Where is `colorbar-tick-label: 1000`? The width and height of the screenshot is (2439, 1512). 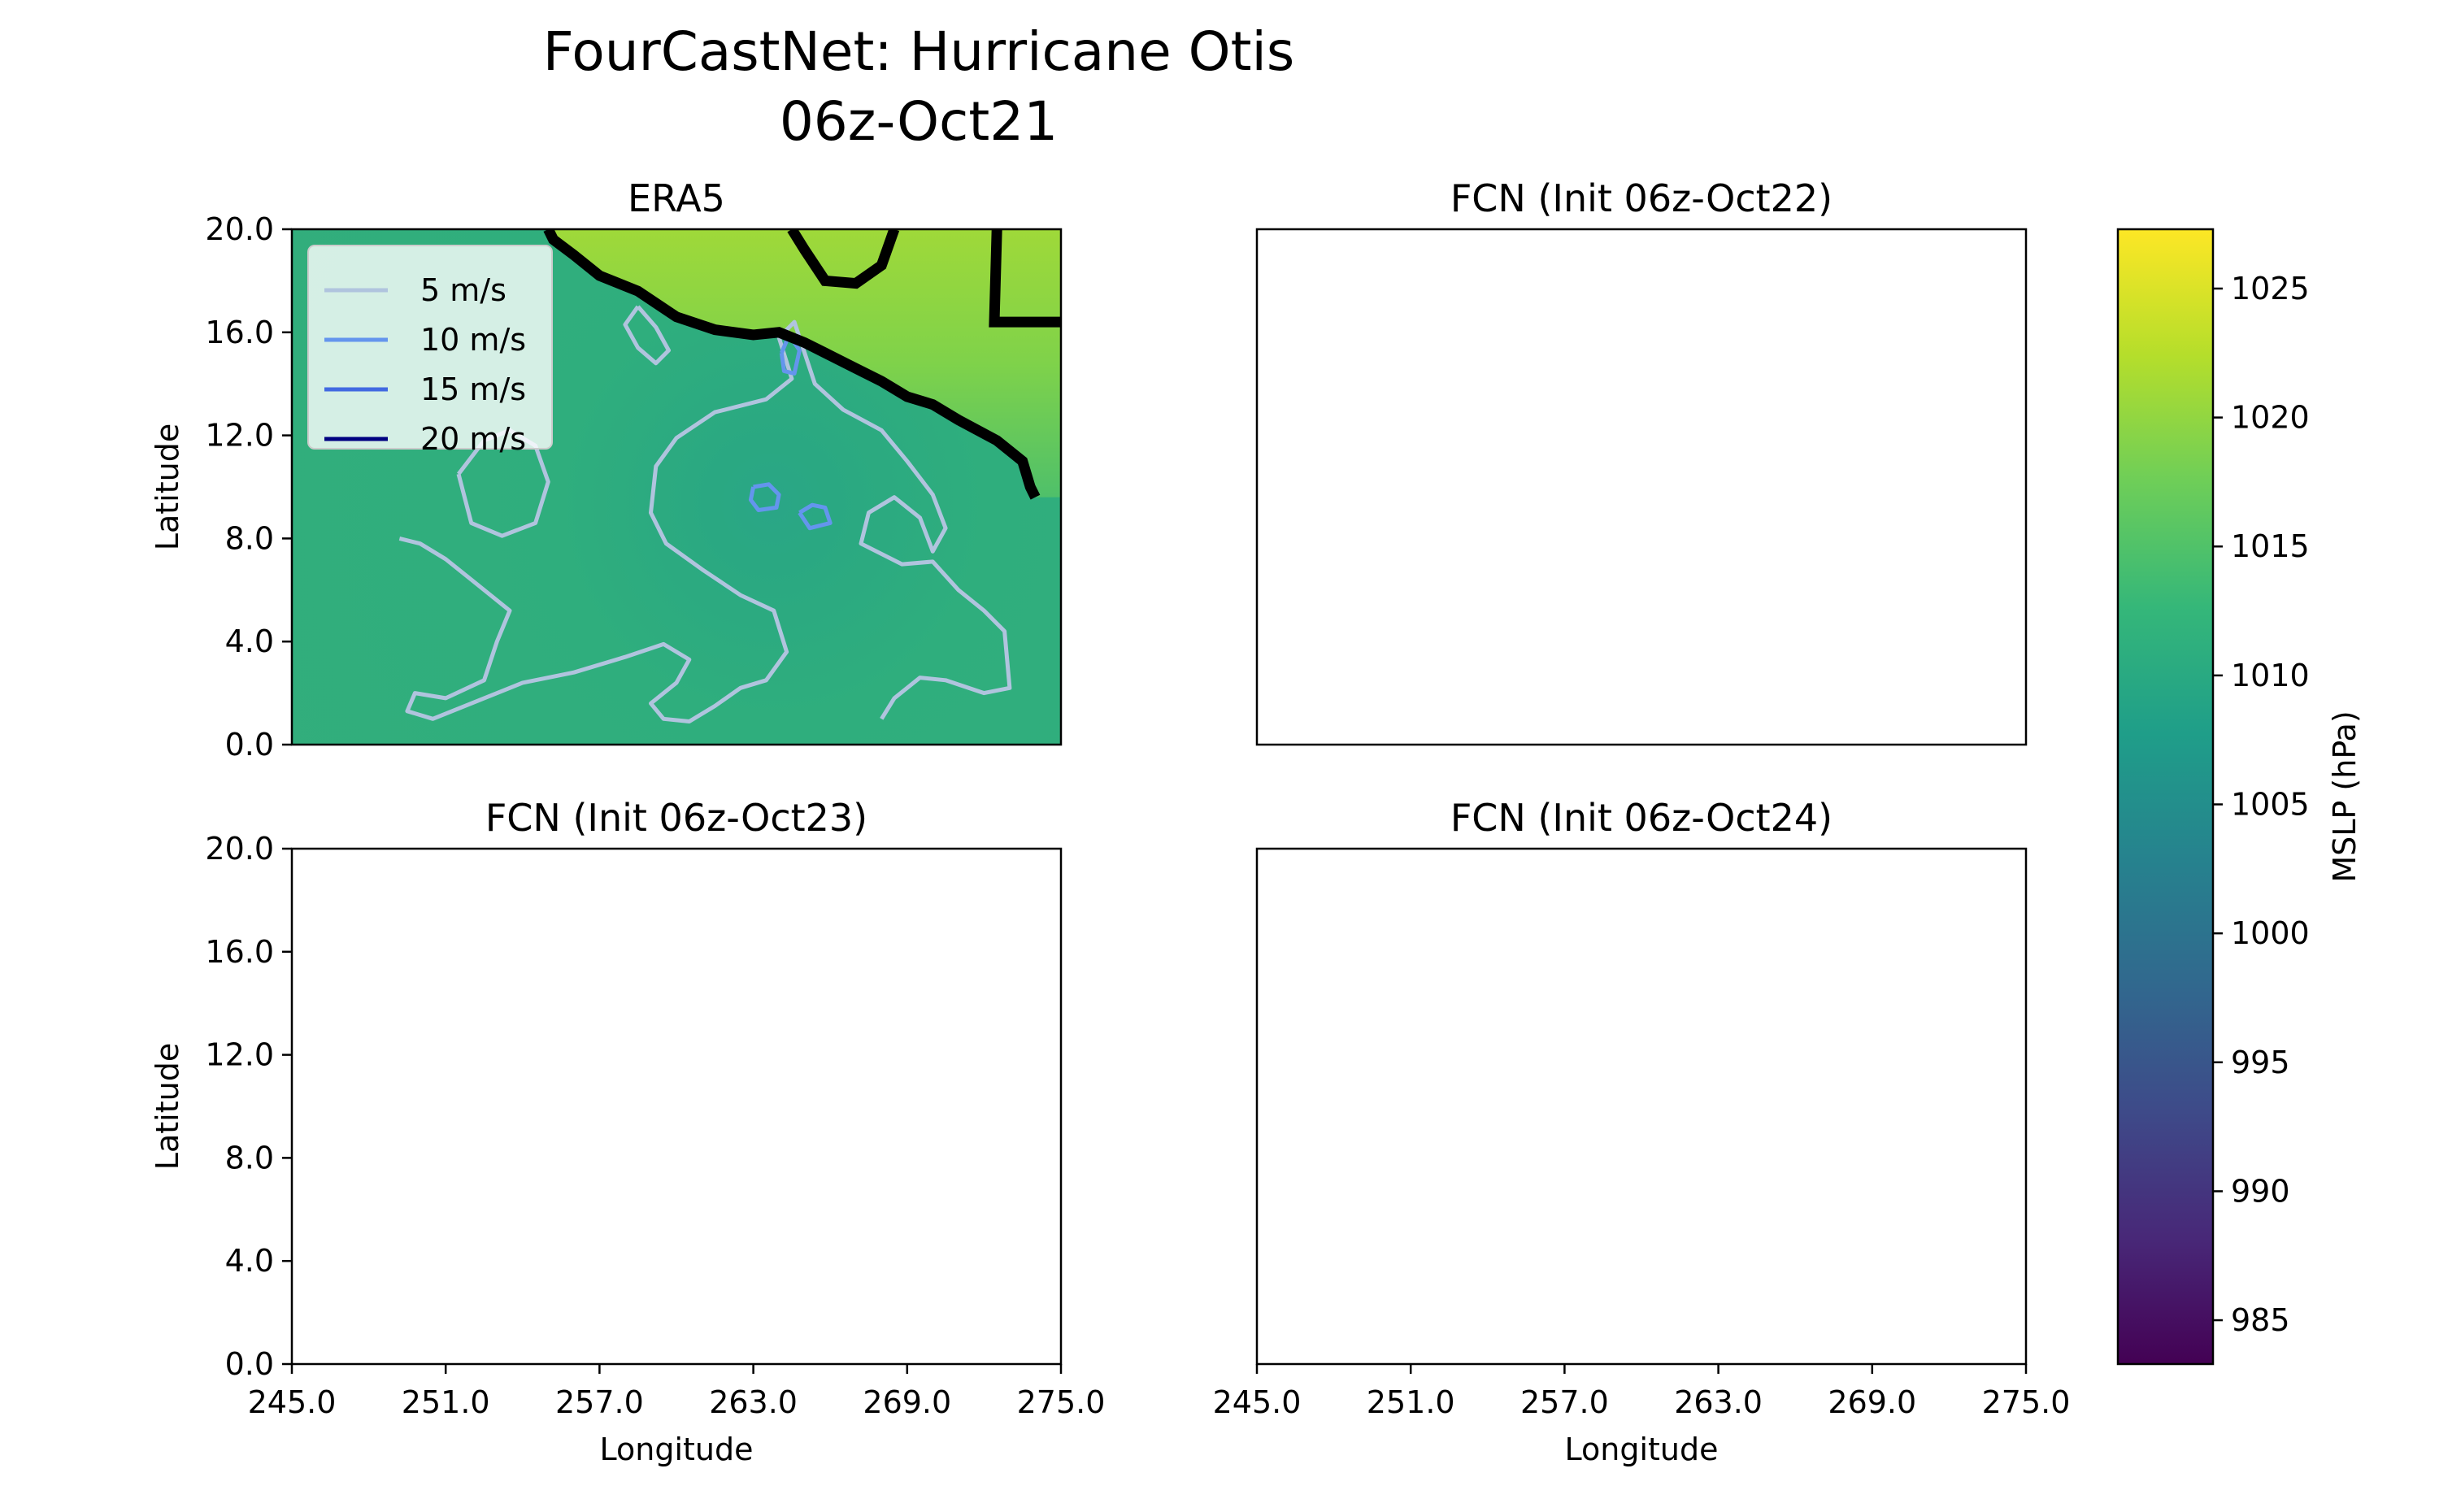
colorbar-tick-label: 1000 is located at coordinates (2270, 933).